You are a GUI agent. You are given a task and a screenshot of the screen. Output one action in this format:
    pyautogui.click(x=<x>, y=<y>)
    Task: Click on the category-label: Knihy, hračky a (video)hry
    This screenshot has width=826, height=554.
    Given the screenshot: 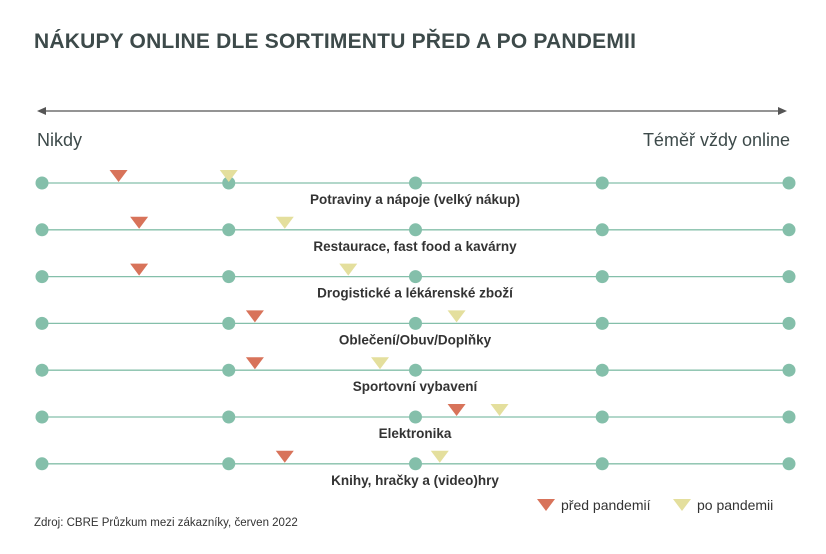 What is the action you would take?
    pyautogui.click(x=415, y=480)
    